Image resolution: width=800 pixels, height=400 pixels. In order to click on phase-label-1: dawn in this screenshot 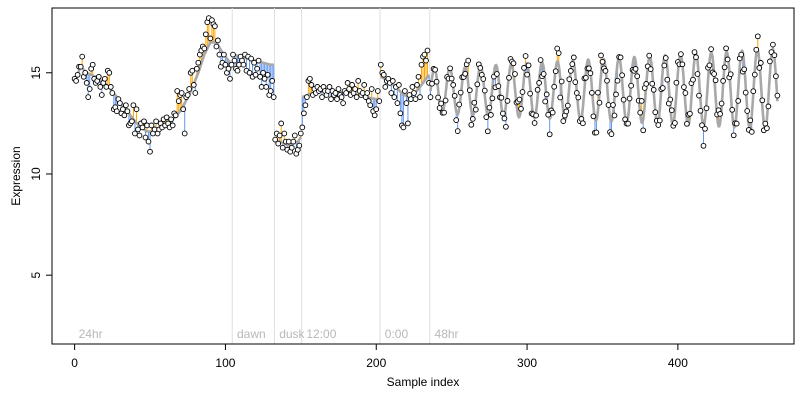, I will do `click(251, 334)`.